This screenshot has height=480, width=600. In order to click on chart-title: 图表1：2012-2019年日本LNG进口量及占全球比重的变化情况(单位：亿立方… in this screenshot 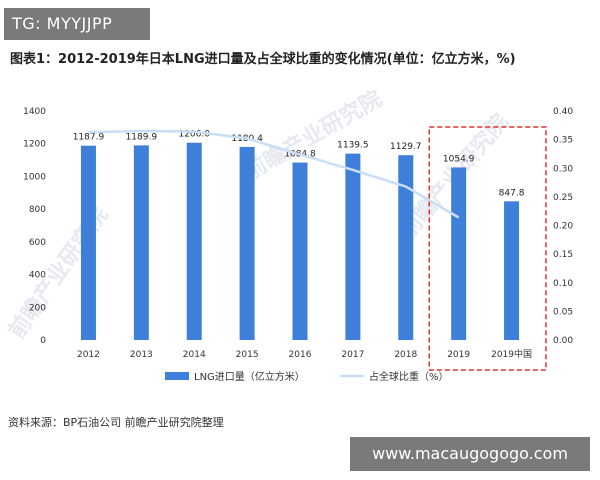, I will do `click(263, 59)`.